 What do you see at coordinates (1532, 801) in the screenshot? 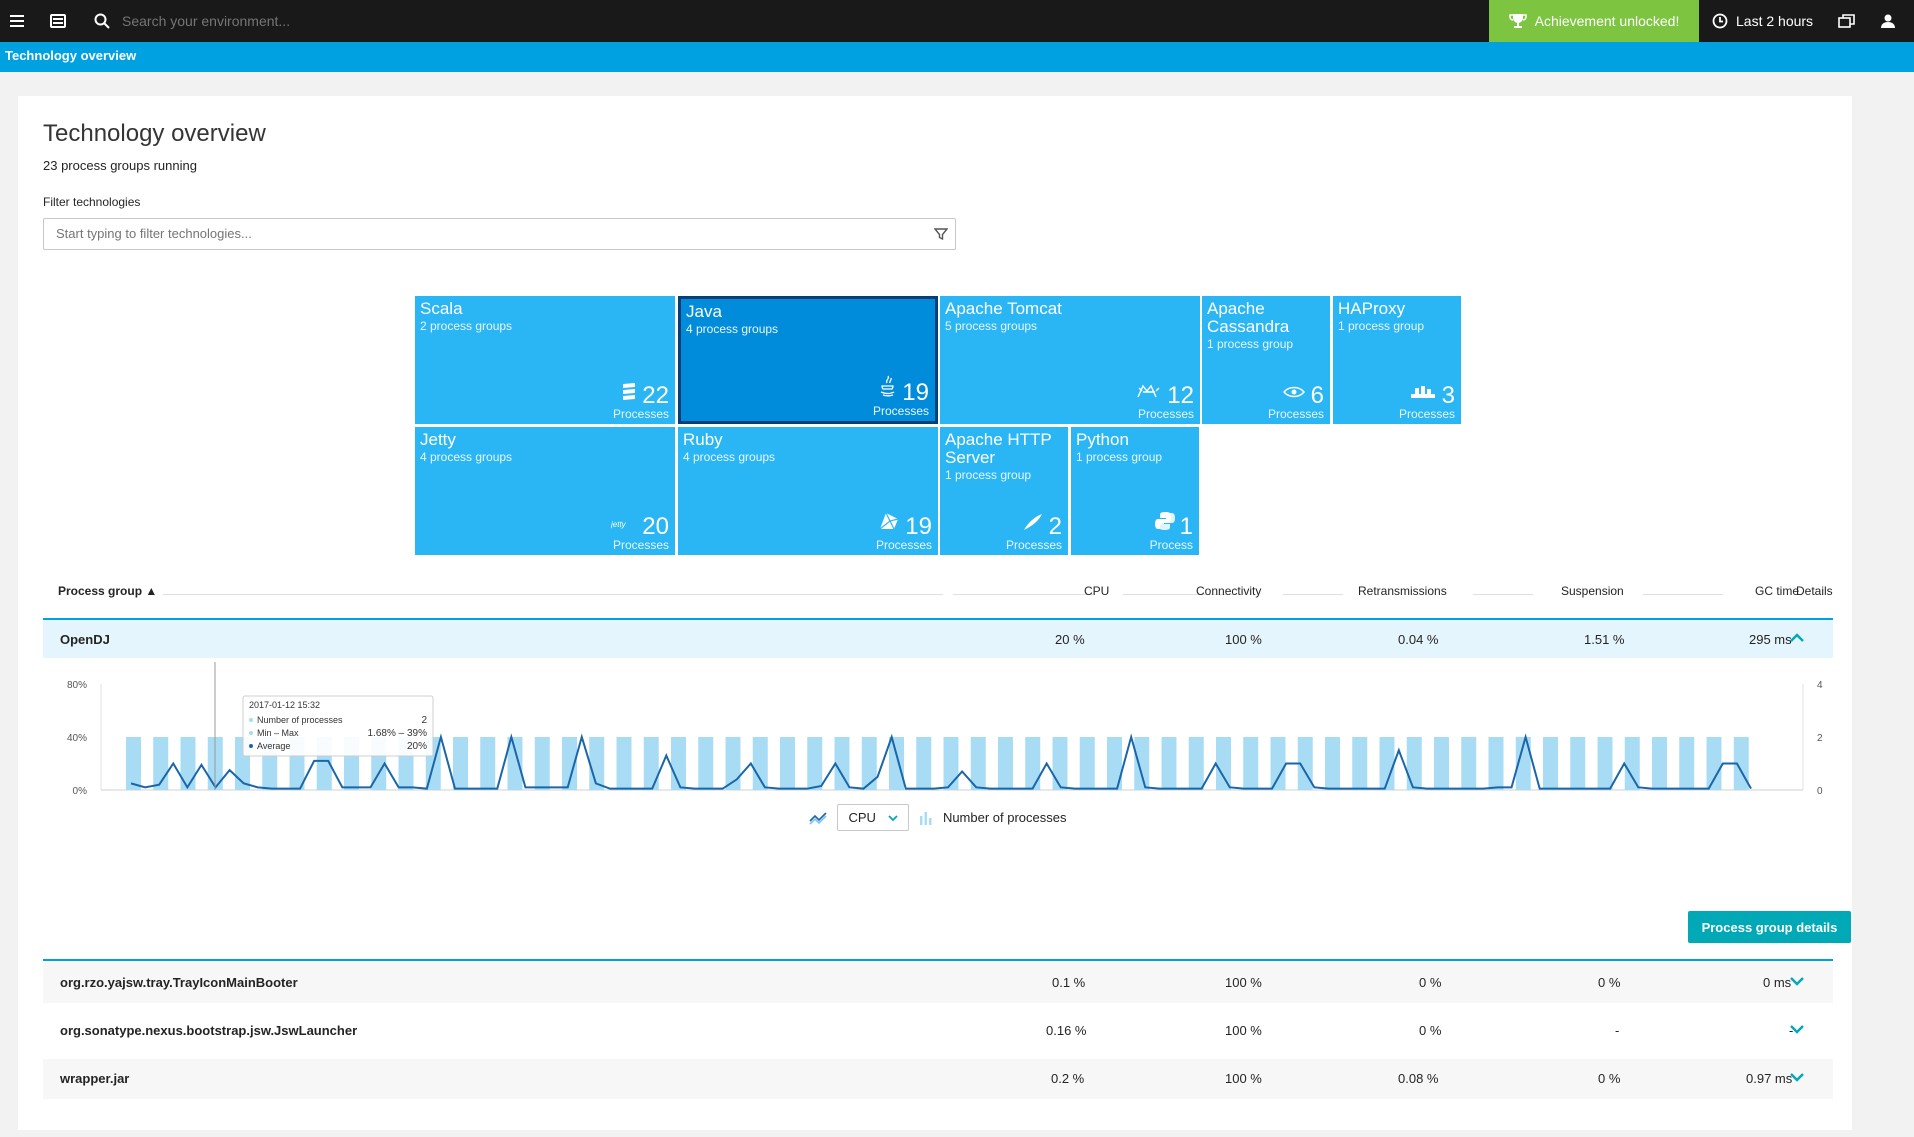
I see `x-tick: 17:10` at bounding box center [1532, 801].